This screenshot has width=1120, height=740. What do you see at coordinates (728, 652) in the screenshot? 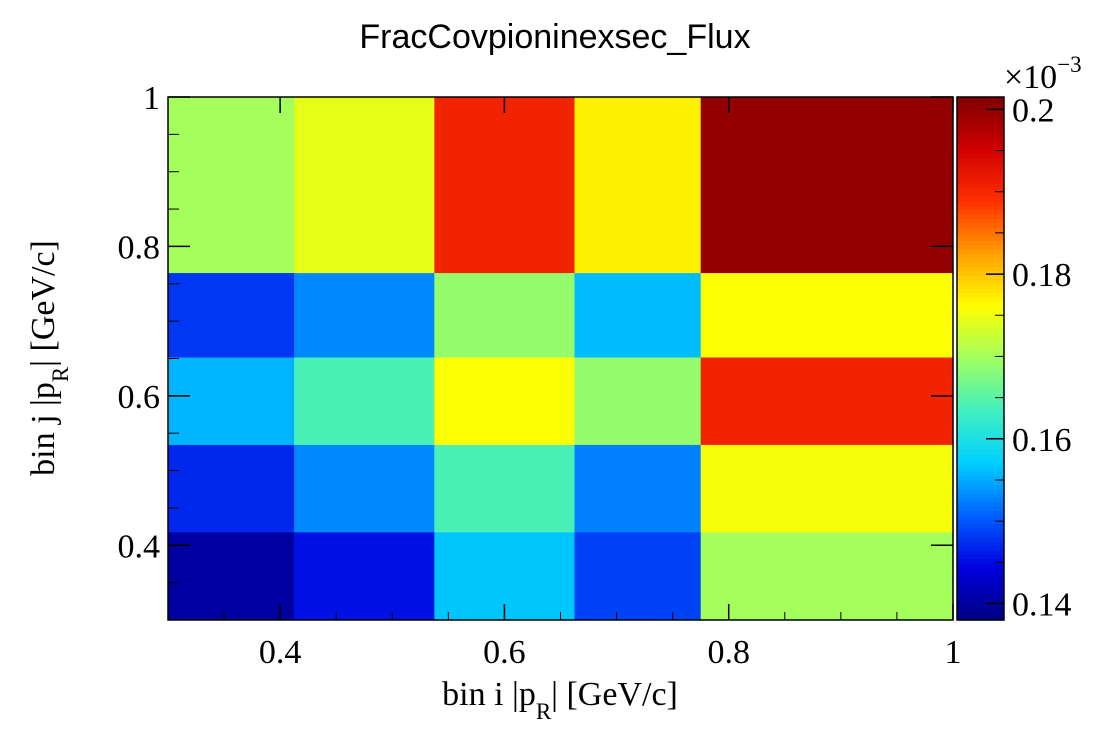
I see `x-tick-label: 0.8` at bounding box center [728, 652].